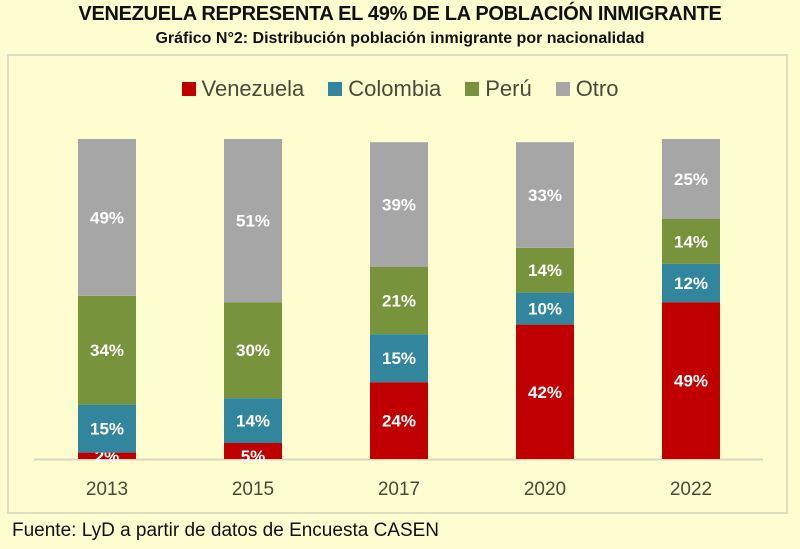 This screenshot has width=800, height=549. I want to click on bar-segment-colombia-2013, so click(107, 428).